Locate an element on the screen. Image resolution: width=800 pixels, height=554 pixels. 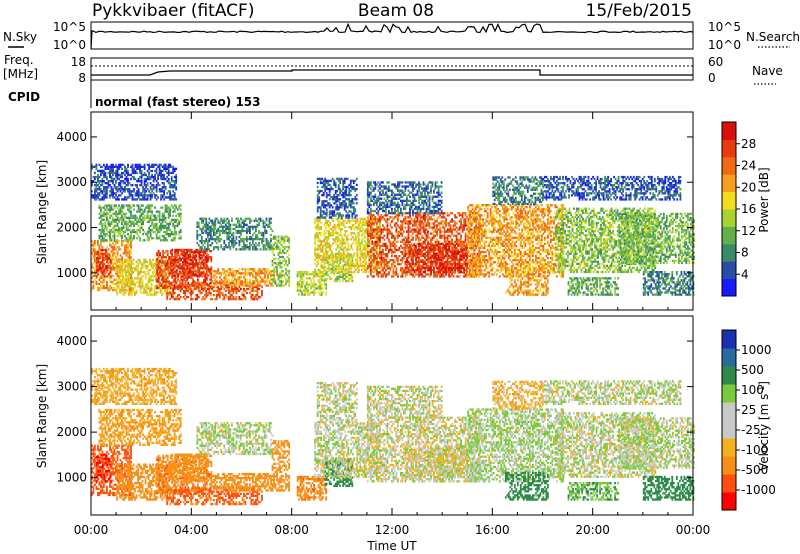
nave-tick-bottom: 0 is located at coordinates (712, 78).